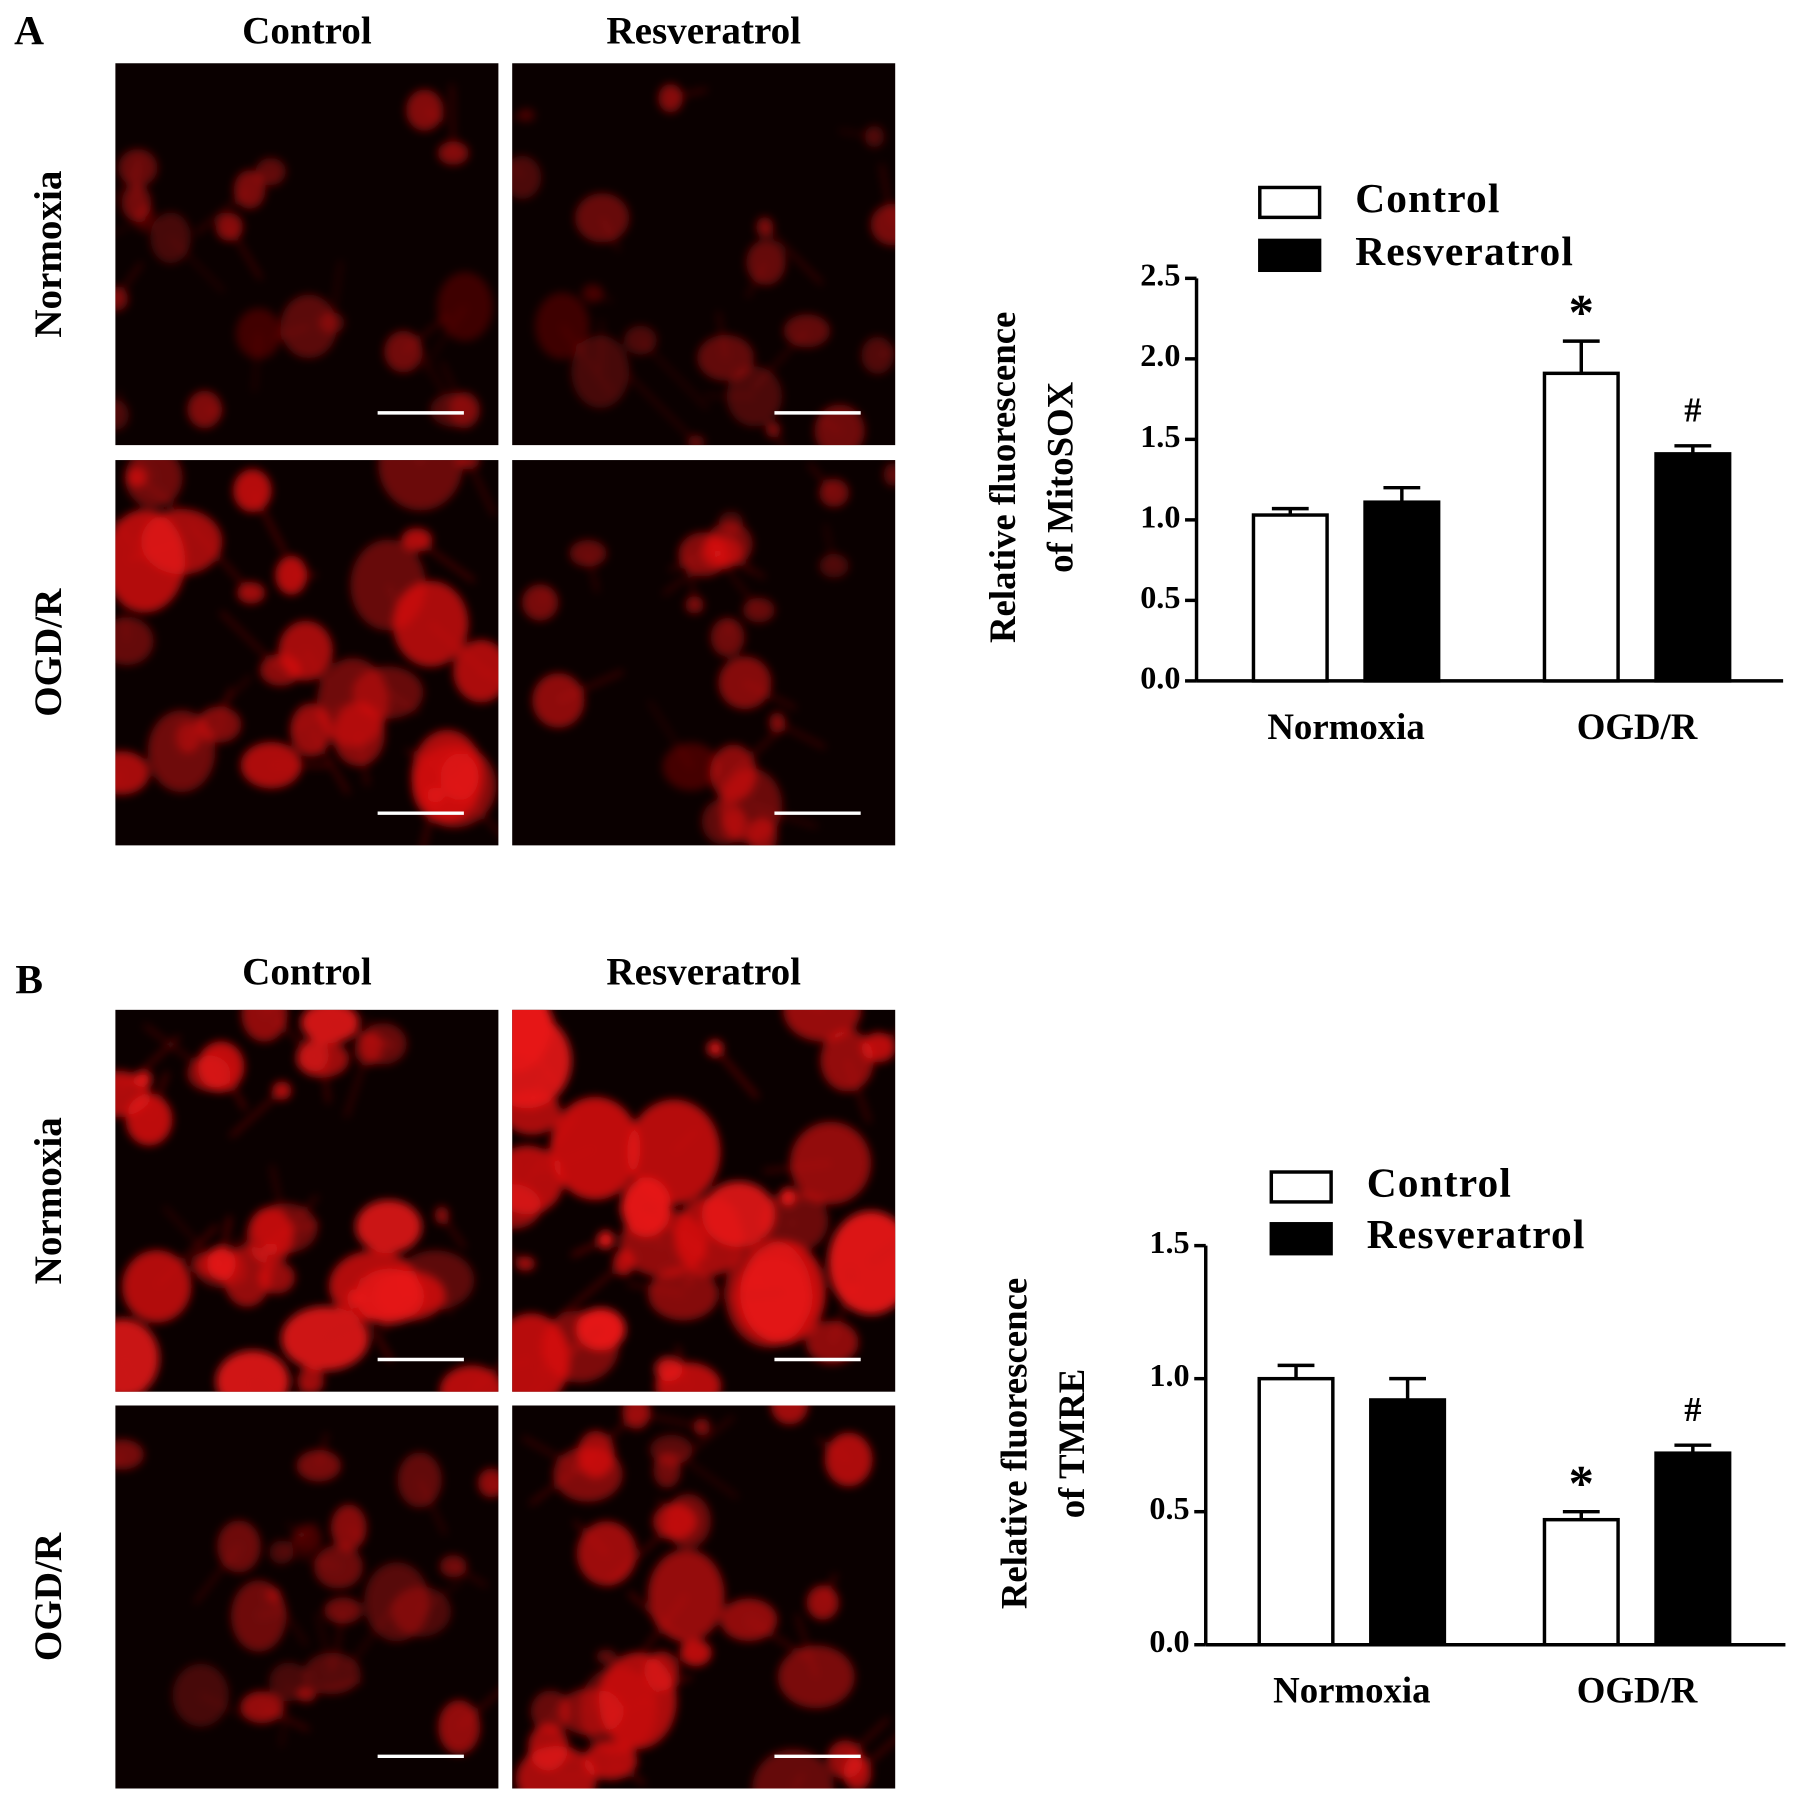 The image size is (1795, 1800). What do you see at coordinates (1160, 597) in the screenshot?
I see `y-tick-label: 0.5` at bounding box center [1160, 597].